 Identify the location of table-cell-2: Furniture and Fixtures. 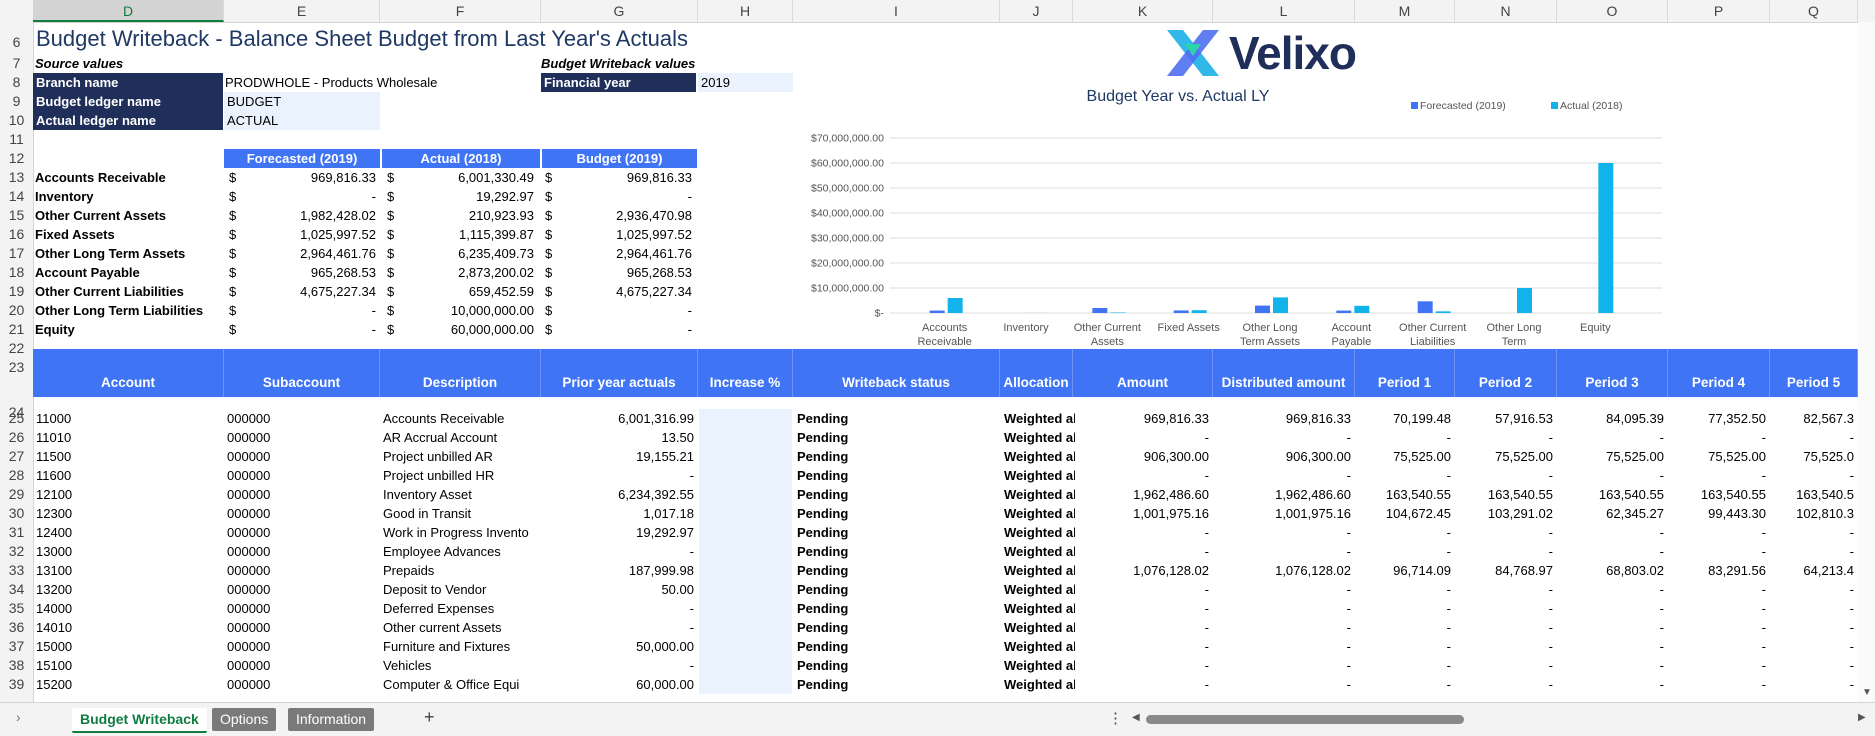
(462, 646).